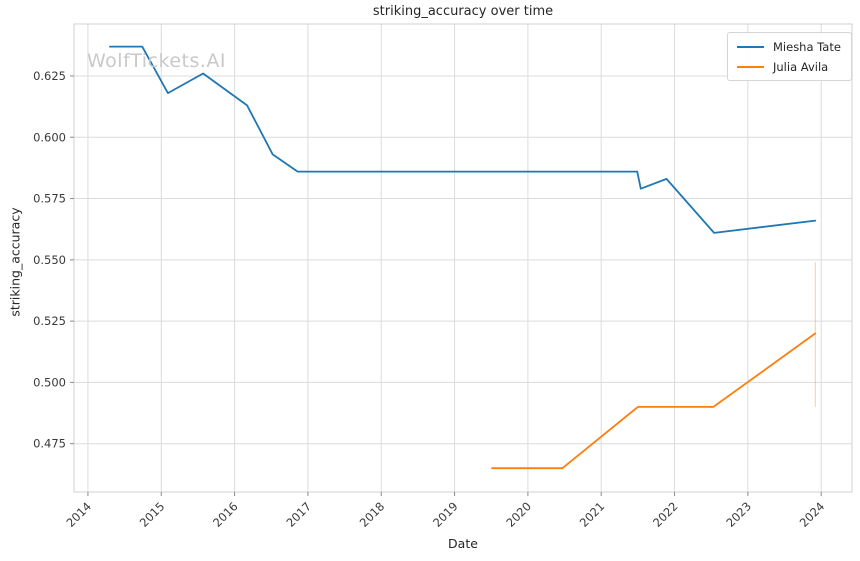 The image size is (860, 561). What do you see at coordinates (789, 56) in the screenshot?
I see `legend: Miesha Tate Julia Avila` at bounding box center [789, 56].